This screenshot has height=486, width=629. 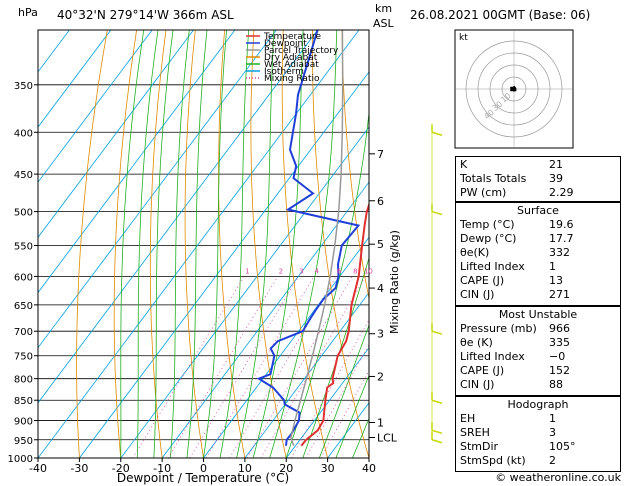 What do you see at coordinates (284, 72) in the screenshot?
I see `legend-label: Isotherm` at bounding box center [284, 72].